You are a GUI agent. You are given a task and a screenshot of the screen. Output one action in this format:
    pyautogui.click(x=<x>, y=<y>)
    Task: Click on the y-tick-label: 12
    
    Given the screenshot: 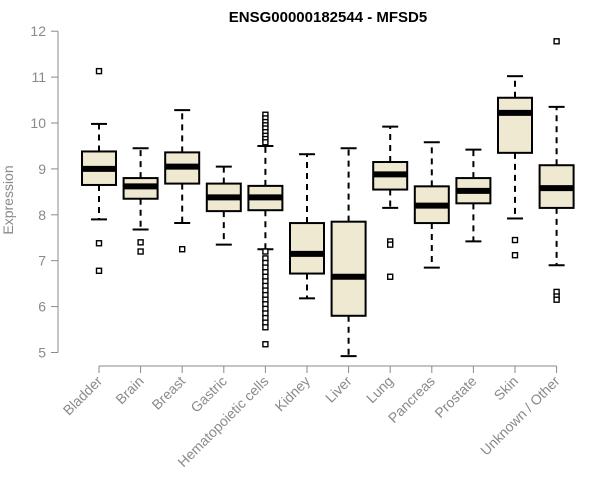 What is the action you would take?
    pyautogui.click(x=38, y=31)
    